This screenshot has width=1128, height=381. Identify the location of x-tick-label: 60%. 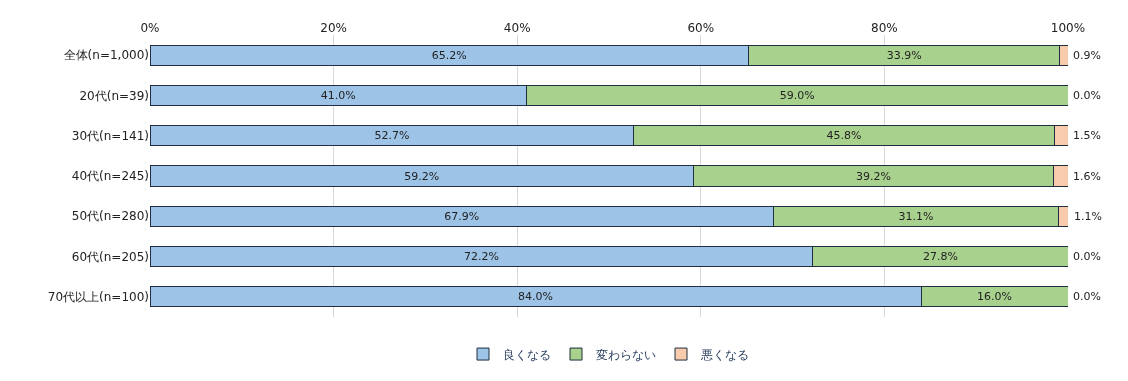
(701, 27).